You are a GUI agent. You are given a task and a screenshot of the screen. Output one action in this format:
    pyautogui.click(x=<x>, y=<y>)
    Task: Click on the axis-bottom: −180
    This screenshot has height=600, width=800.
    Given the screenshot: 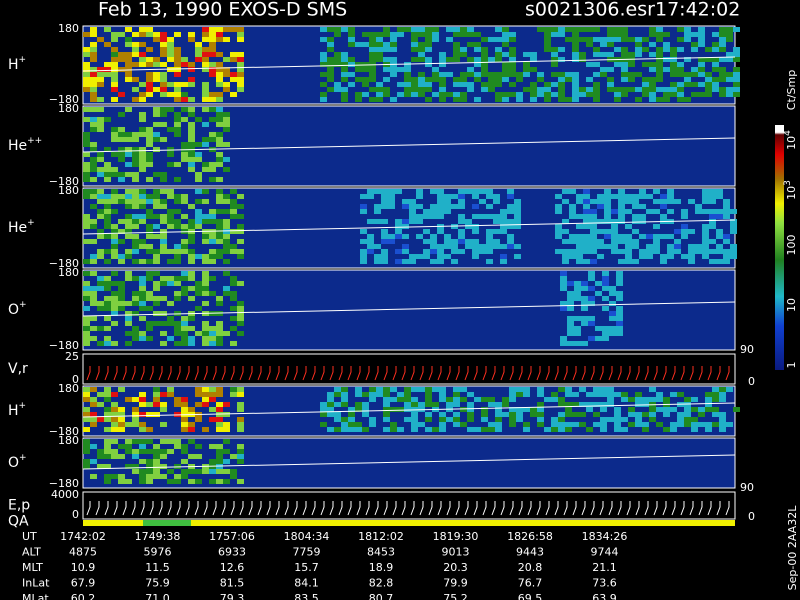 What is the action you would take?
    pyautogui.click(x=64, y=263)
    